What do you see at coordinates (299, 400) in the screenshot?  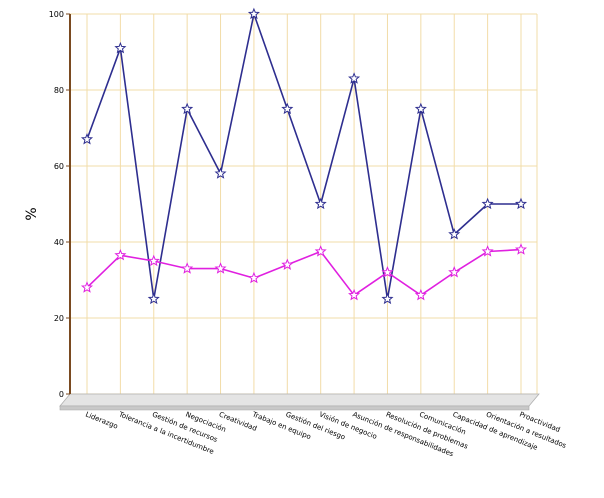 I see `floor-top` at bounding box center [299, 400].